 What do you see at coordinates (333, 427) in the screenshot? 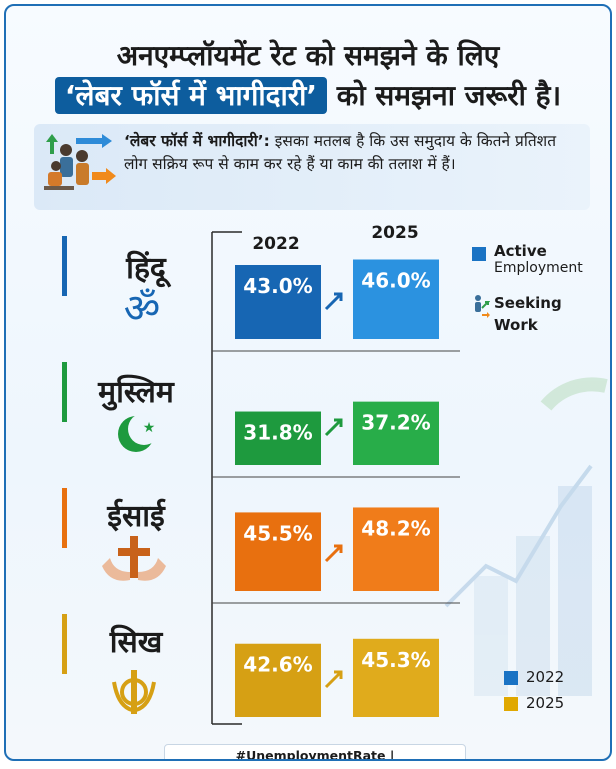
I see `increase-arrow-muslim` at bounding box center [333, 427].